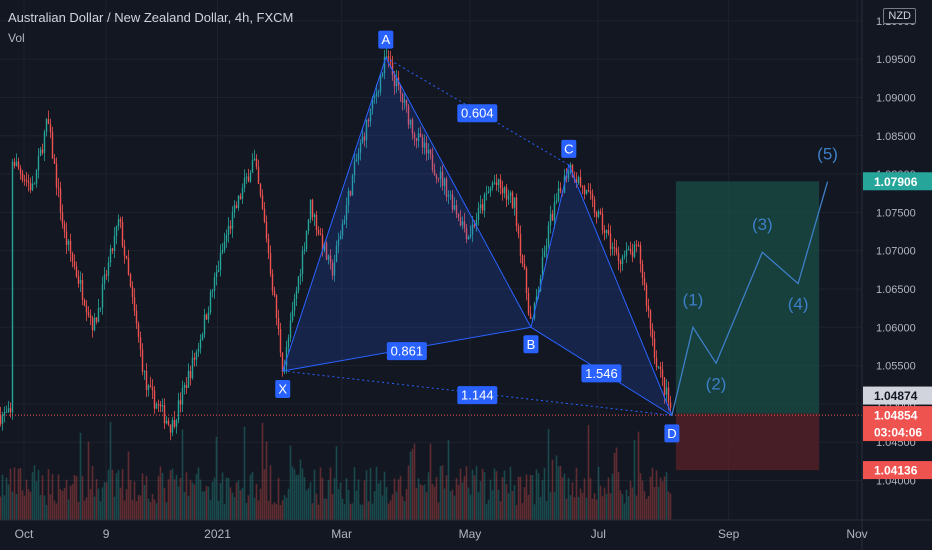  Describe the element at coordinates (899, 16) in the screenshot. I see `currency-badge: NZD` at that location.